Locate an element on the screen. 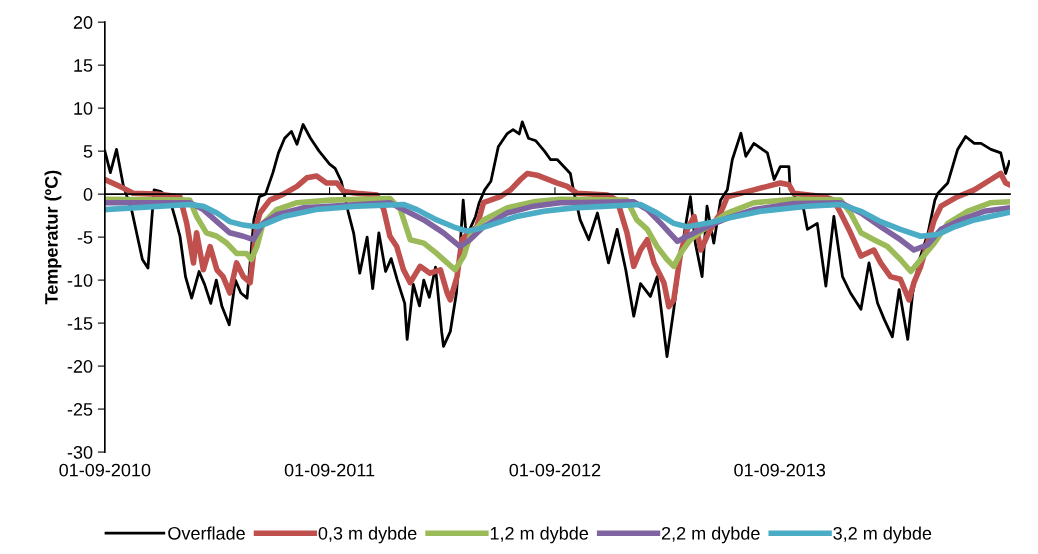 This screenshot has height=554, width=1038. y-tick-label: 10 is located at coordinates (83, 108).